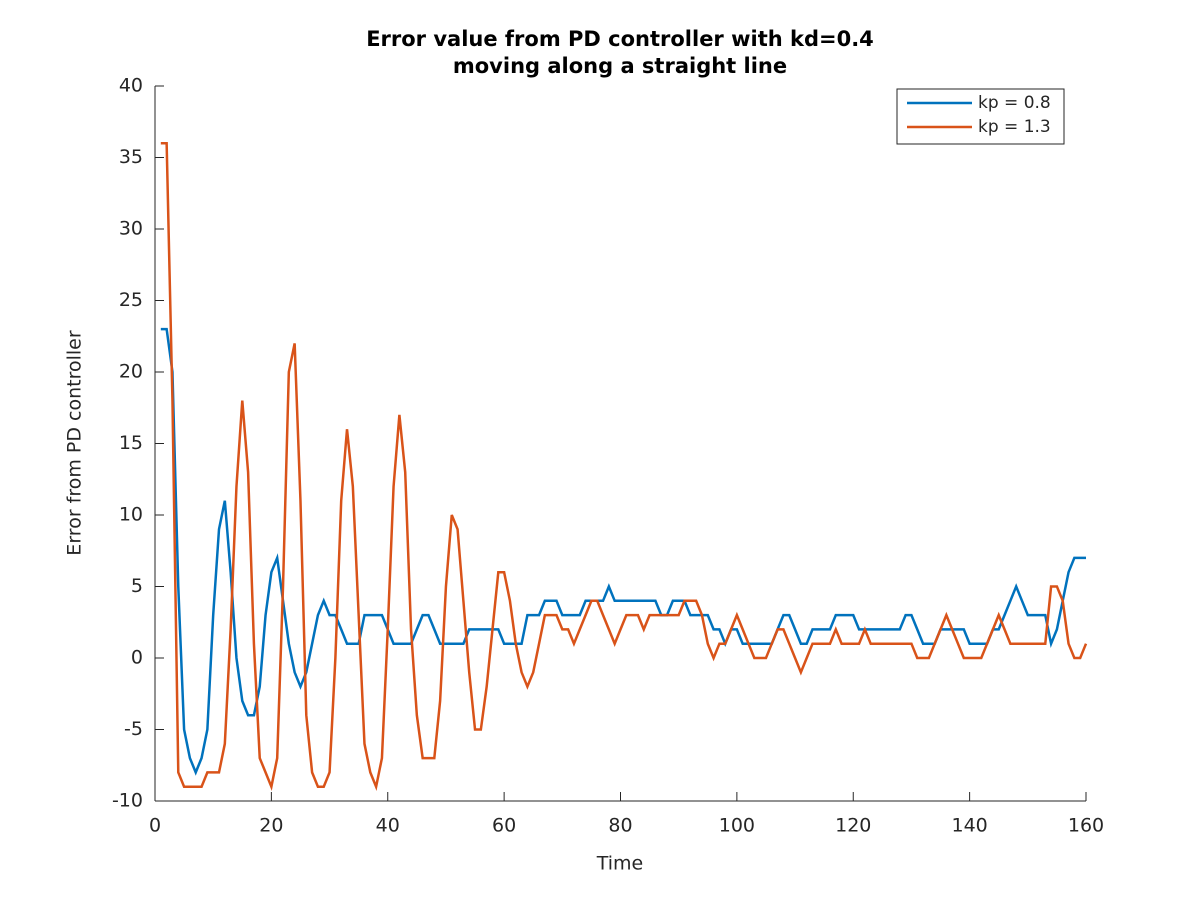  I want to click on y-tick-label: 10, so click(131, 515).